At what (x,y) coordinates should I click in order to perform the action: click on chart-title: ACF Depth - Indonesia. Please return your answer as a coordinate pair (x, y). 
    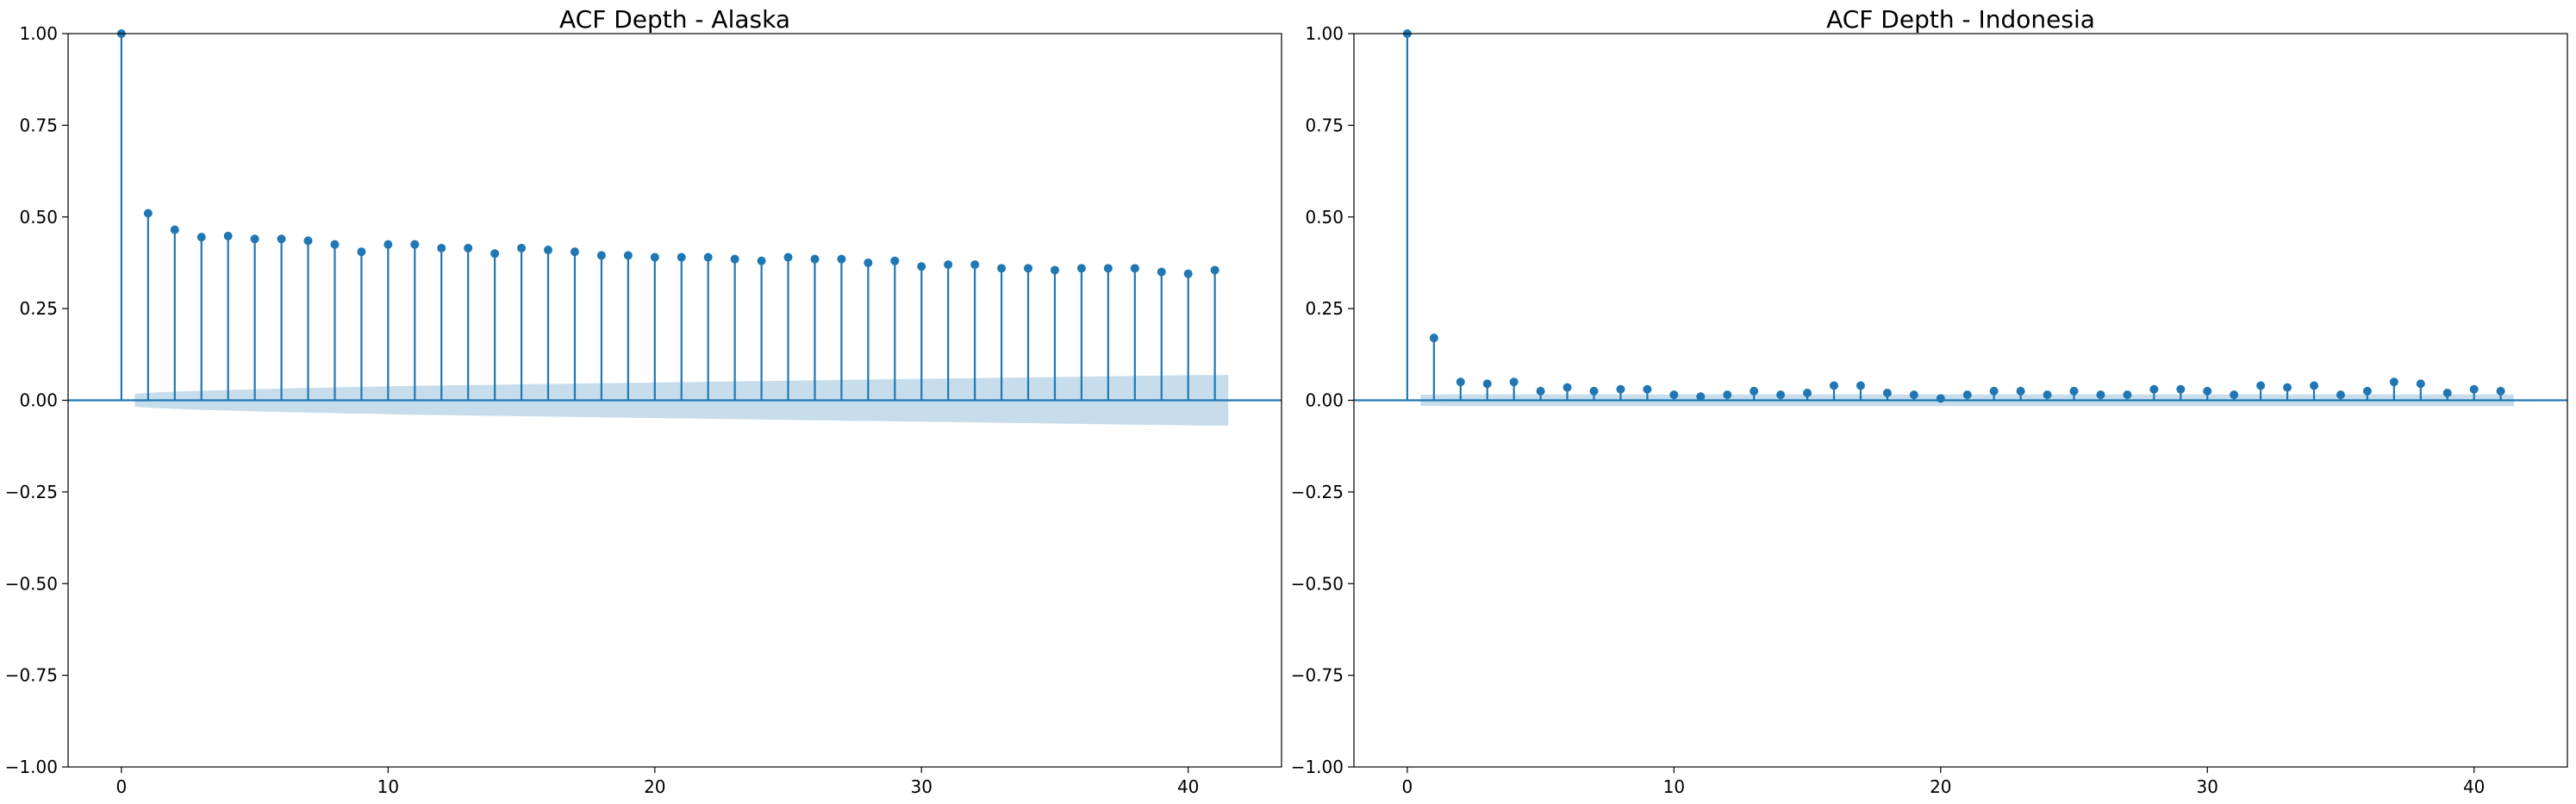
    Looking at the image, I should click on (1960, 20).